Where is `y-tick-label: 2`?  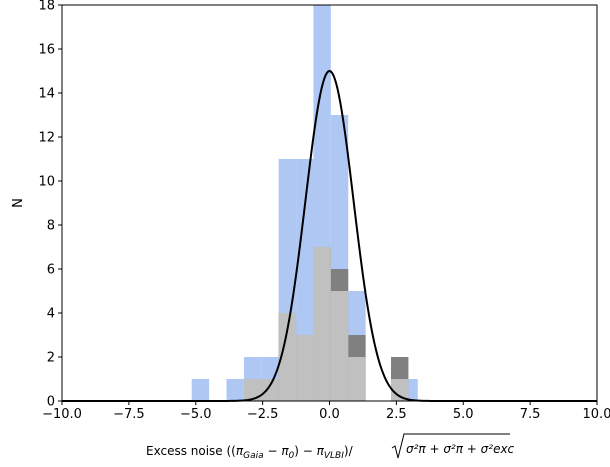 y-tick-label: 2 is located at coordinates (51, 358).